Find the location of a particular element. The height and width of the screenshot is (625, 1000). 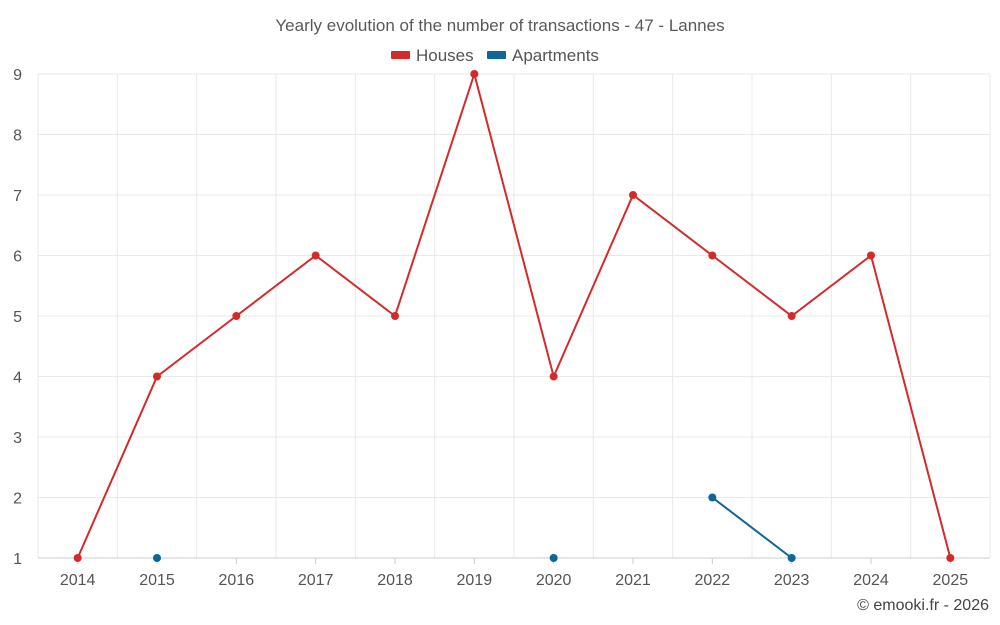

legend-label-apartments: Apartments is located at coordinates (555, 55).